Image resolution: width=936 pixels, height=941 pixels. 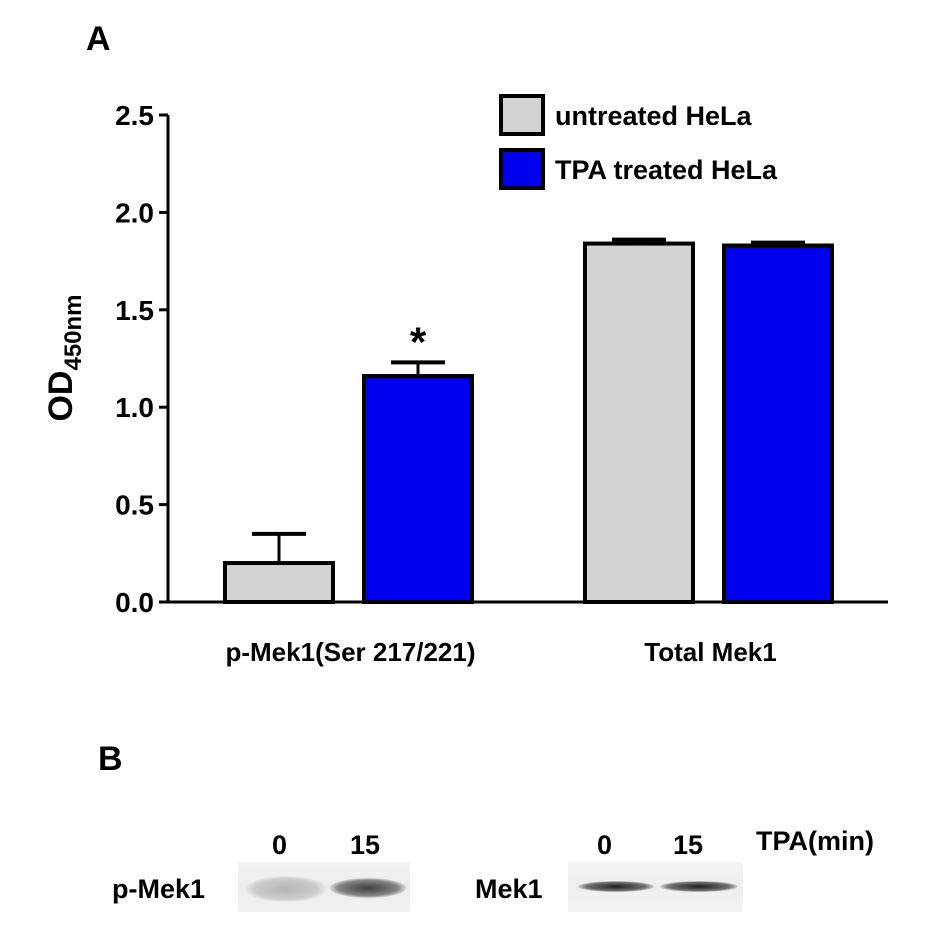 I want to click on legend-label: TPA treated HeLa, so click(x=666, y=170).